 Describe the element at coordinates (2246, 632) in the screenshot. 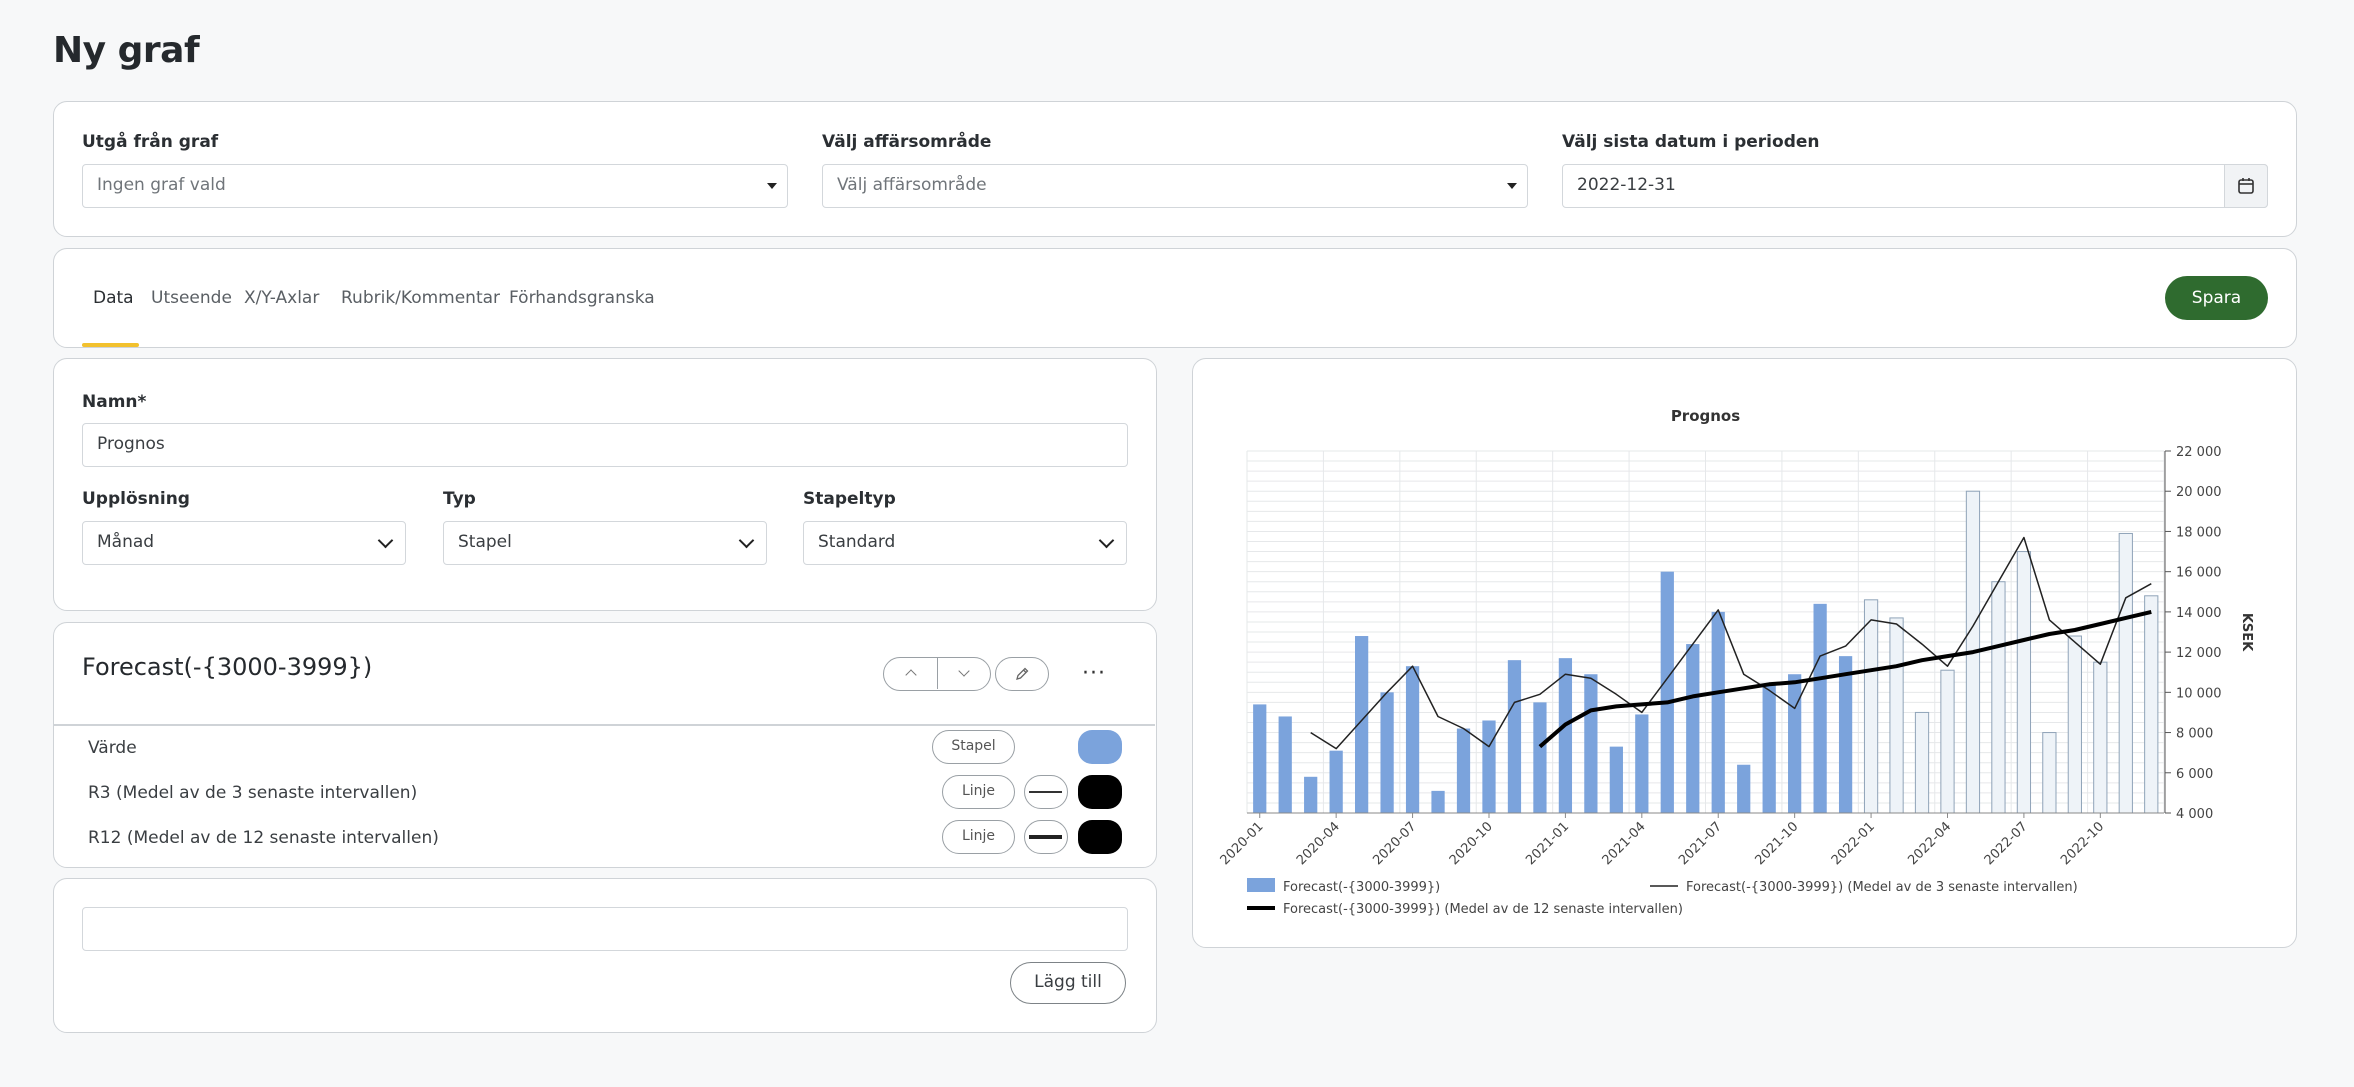

I see `y-axis-label: KSEK` at that location.